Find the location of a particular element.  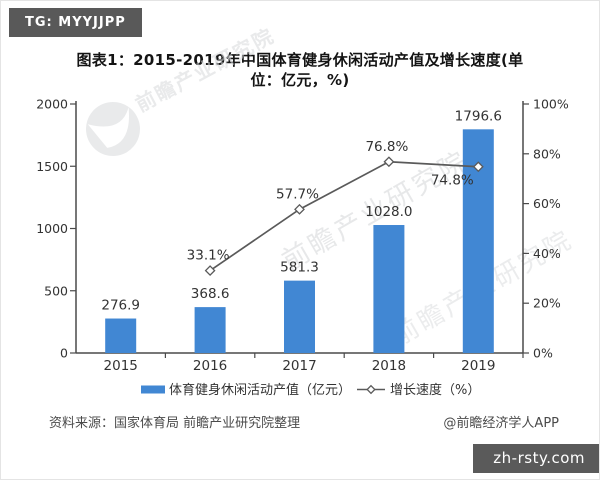

bar-value-label: 276.9 is located at coordinates (120, 306).